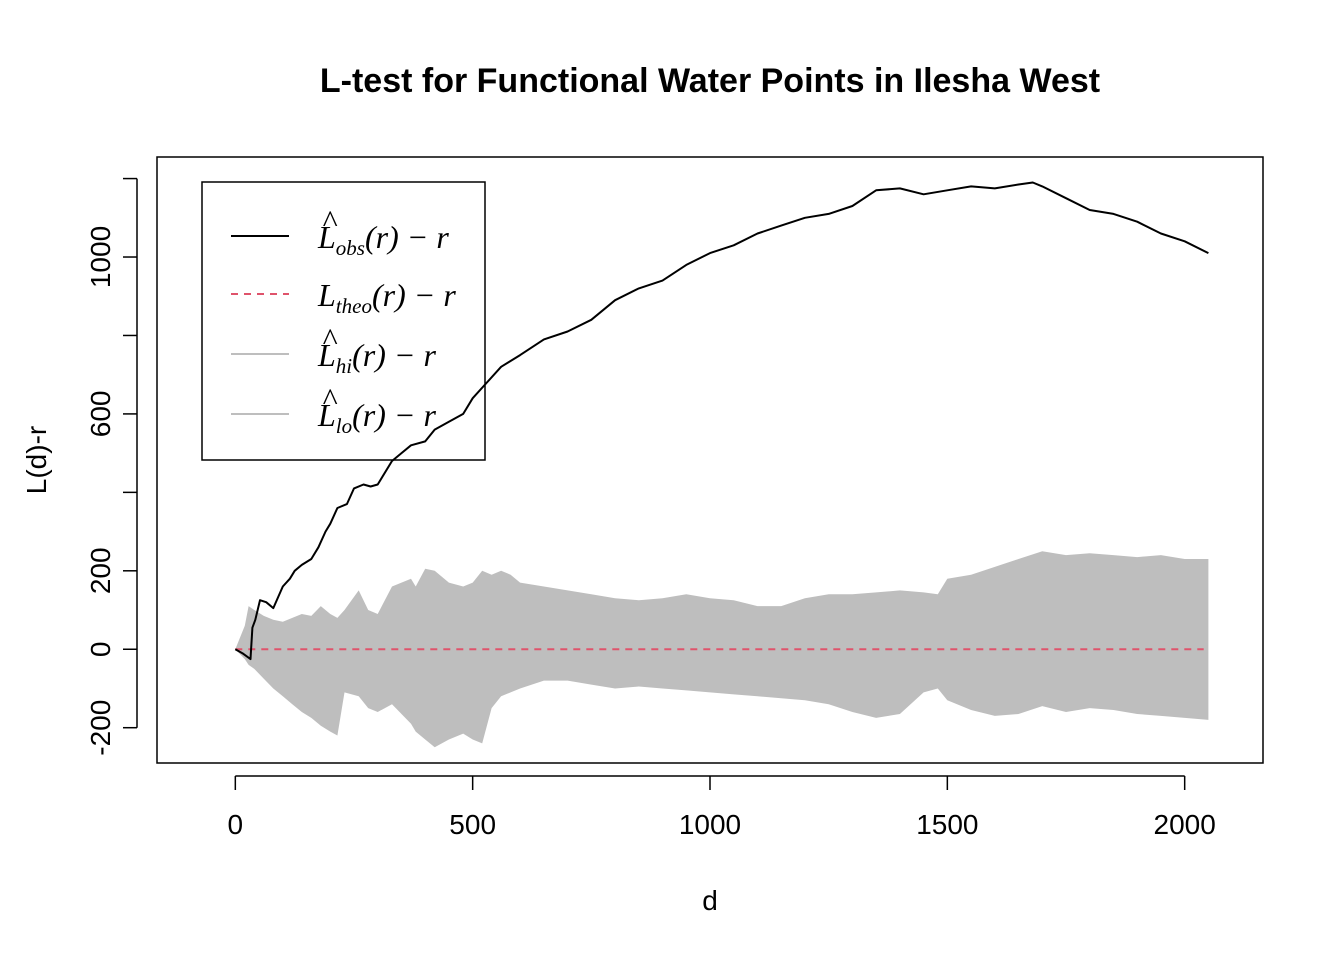 This screenshot has width=1344, height=960. What do you see at coordinates (100, 728) in the screenshot?
I see `y-tick-label: -200` at bounding box center [100, 728].